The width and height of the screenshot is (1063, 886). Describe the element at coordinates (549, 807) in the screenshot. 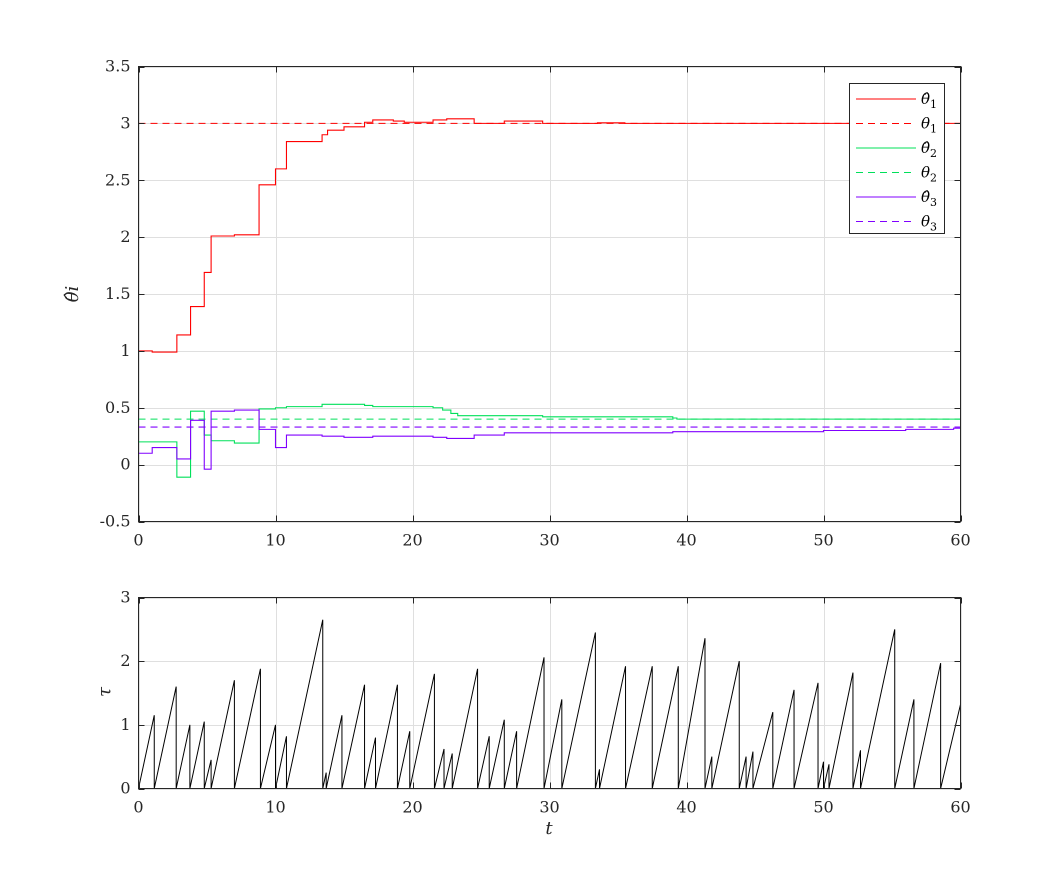

I see `bottom-x-tick-label: 30` at that location.